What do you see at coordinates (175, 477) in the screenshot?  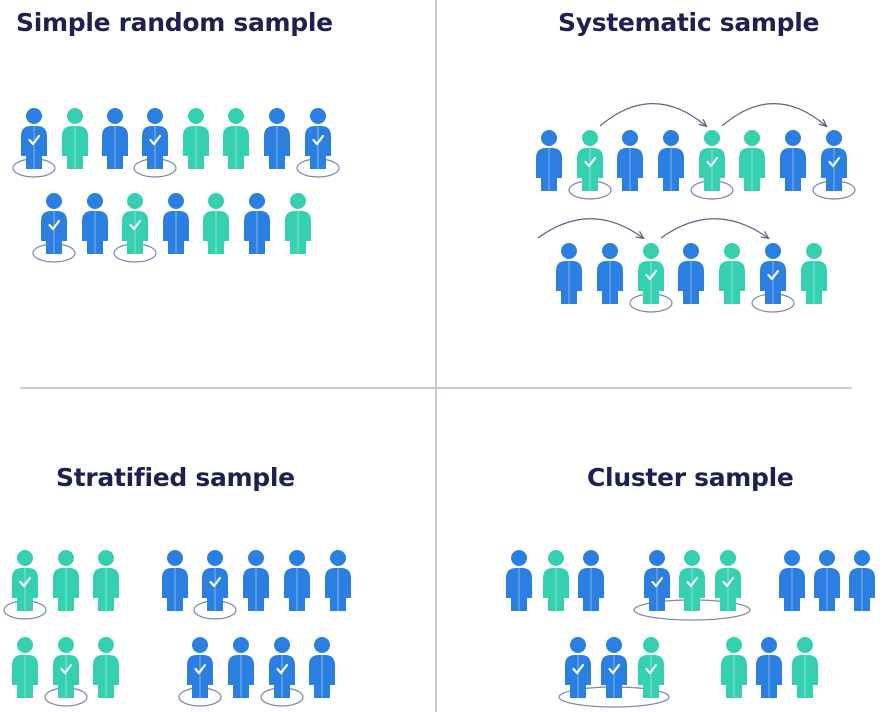 I see `stratified-sample-title: Stratified sample` at bounding box center [175, 477].